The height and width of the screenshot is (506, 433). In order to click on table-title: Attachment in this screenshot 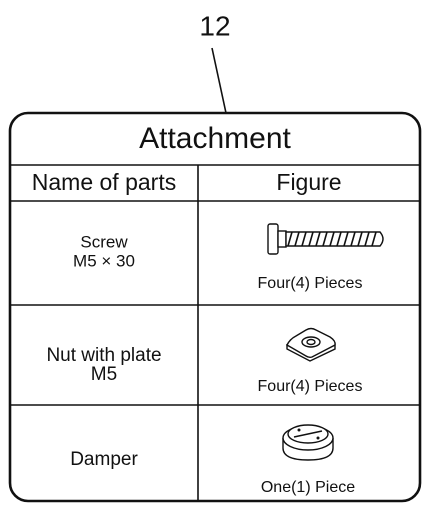, I will do `click(215, 138)`.